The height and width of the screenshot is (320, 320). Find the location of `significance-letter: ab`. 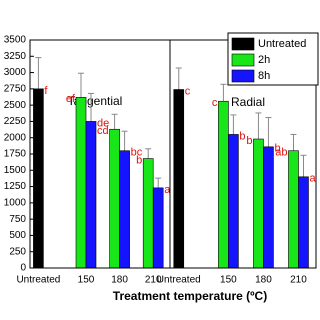

significance-letter: ab is located at coordinates (281, 153).